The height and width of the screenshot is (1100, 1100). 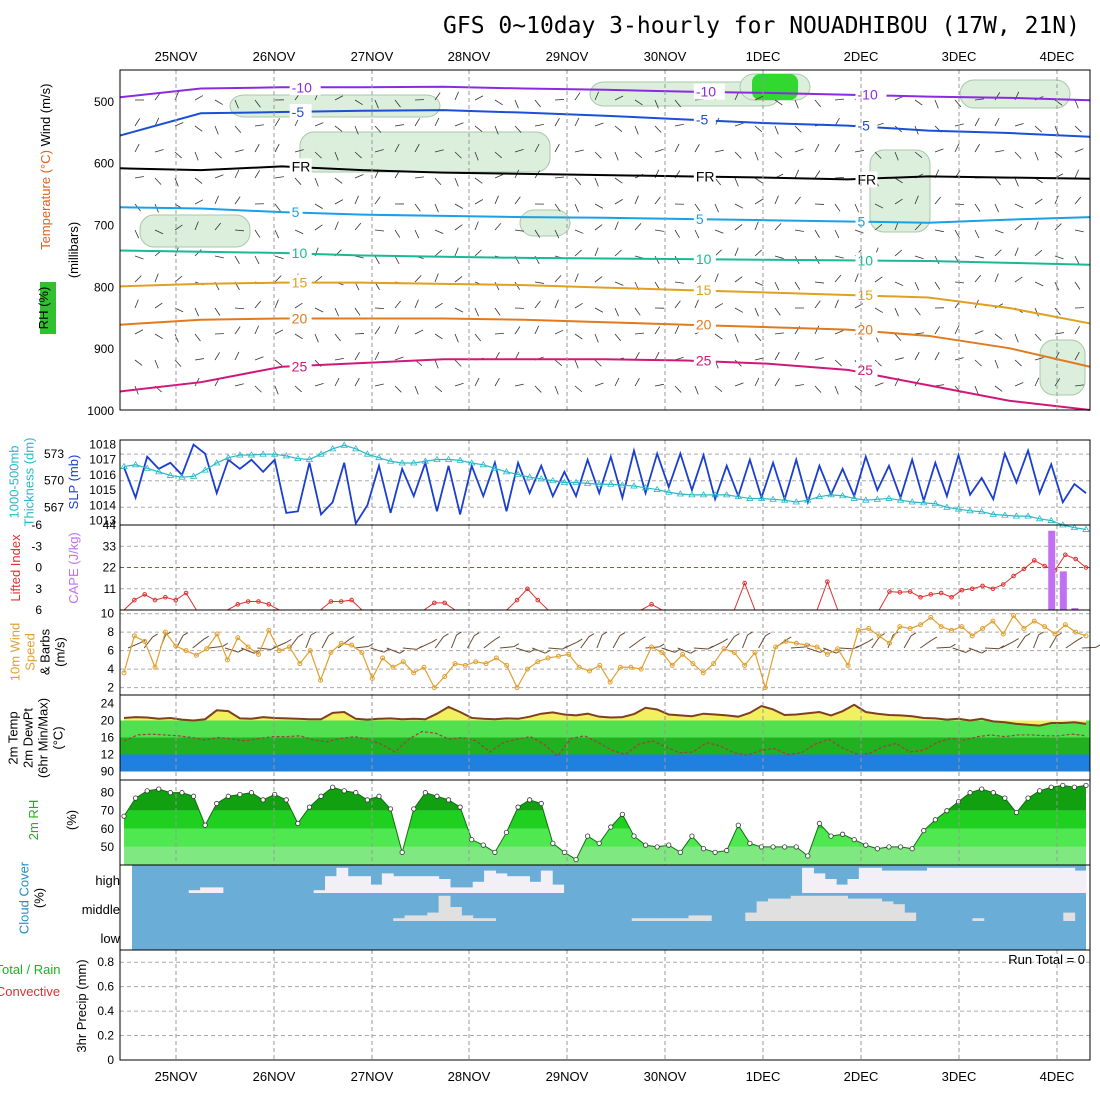 What do you see at coordinates (39, 898) in the screenshot?
I see `cloud-axis-label: (%)` at bounding box center [39, 898].